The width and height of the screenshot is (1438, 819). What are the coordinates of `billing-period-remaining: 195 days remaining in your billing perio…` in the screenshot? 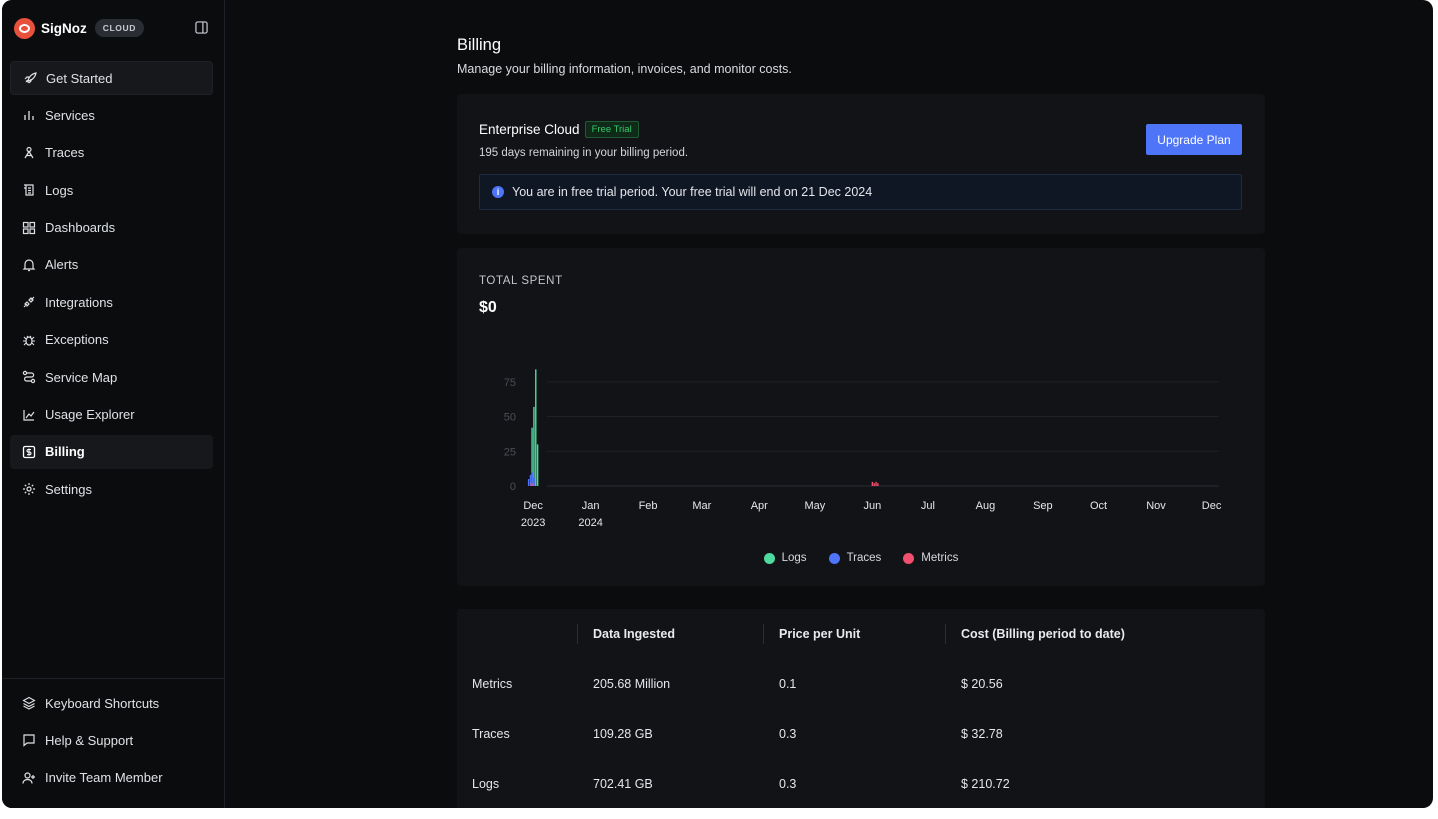 It's located at (584, 153).